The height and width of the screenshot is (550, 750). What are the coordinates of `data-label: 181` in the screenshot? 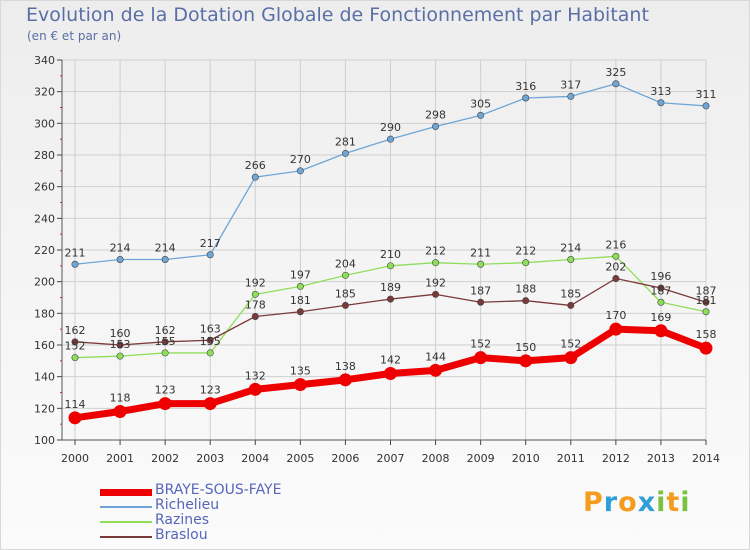 It's located at (300, 300).